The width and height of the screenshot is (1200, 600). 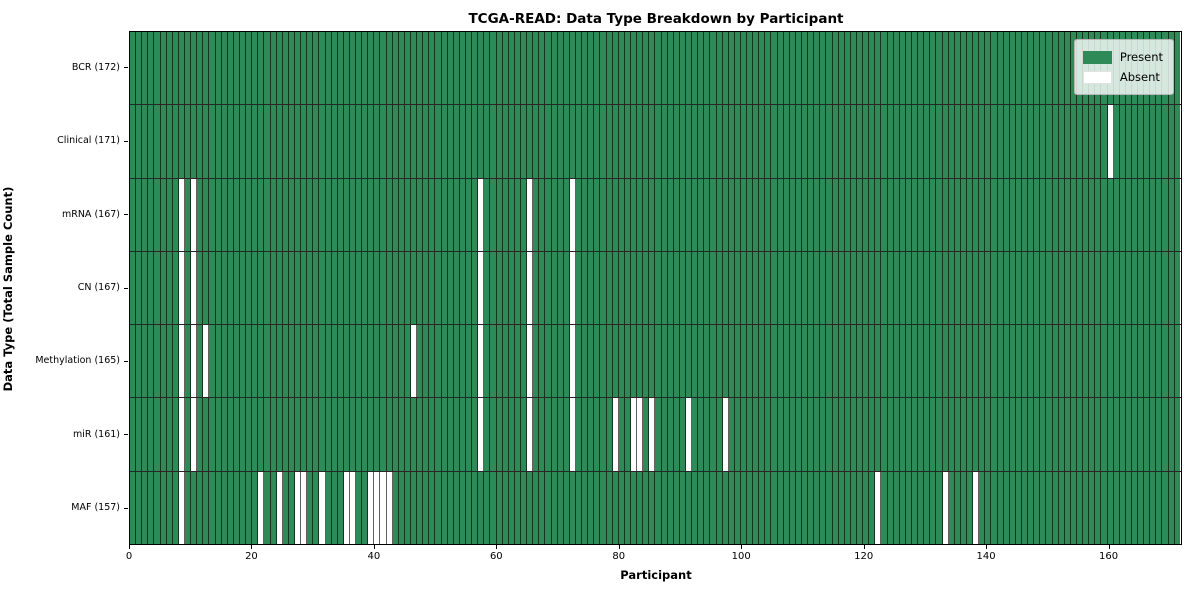 What do you see at coordinates (96, 434) in the screenshot?
I see `y-tick-label-mir: miR (161)` at bounding box center [96, 434].